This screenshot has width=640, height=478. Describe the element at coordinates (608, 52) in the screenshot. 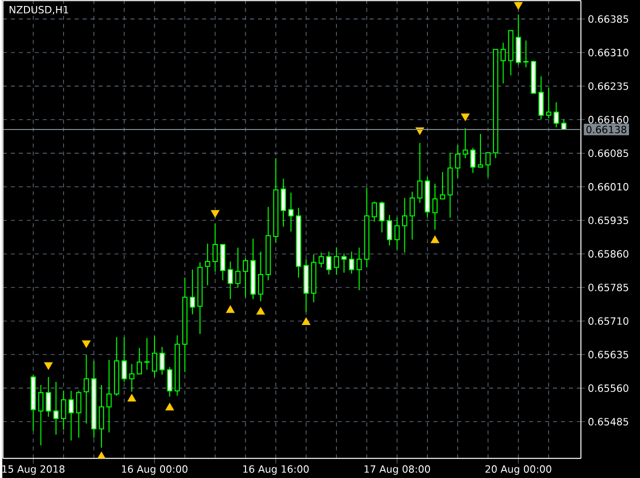

I see `y-tick-label: 0.66310` at that location.